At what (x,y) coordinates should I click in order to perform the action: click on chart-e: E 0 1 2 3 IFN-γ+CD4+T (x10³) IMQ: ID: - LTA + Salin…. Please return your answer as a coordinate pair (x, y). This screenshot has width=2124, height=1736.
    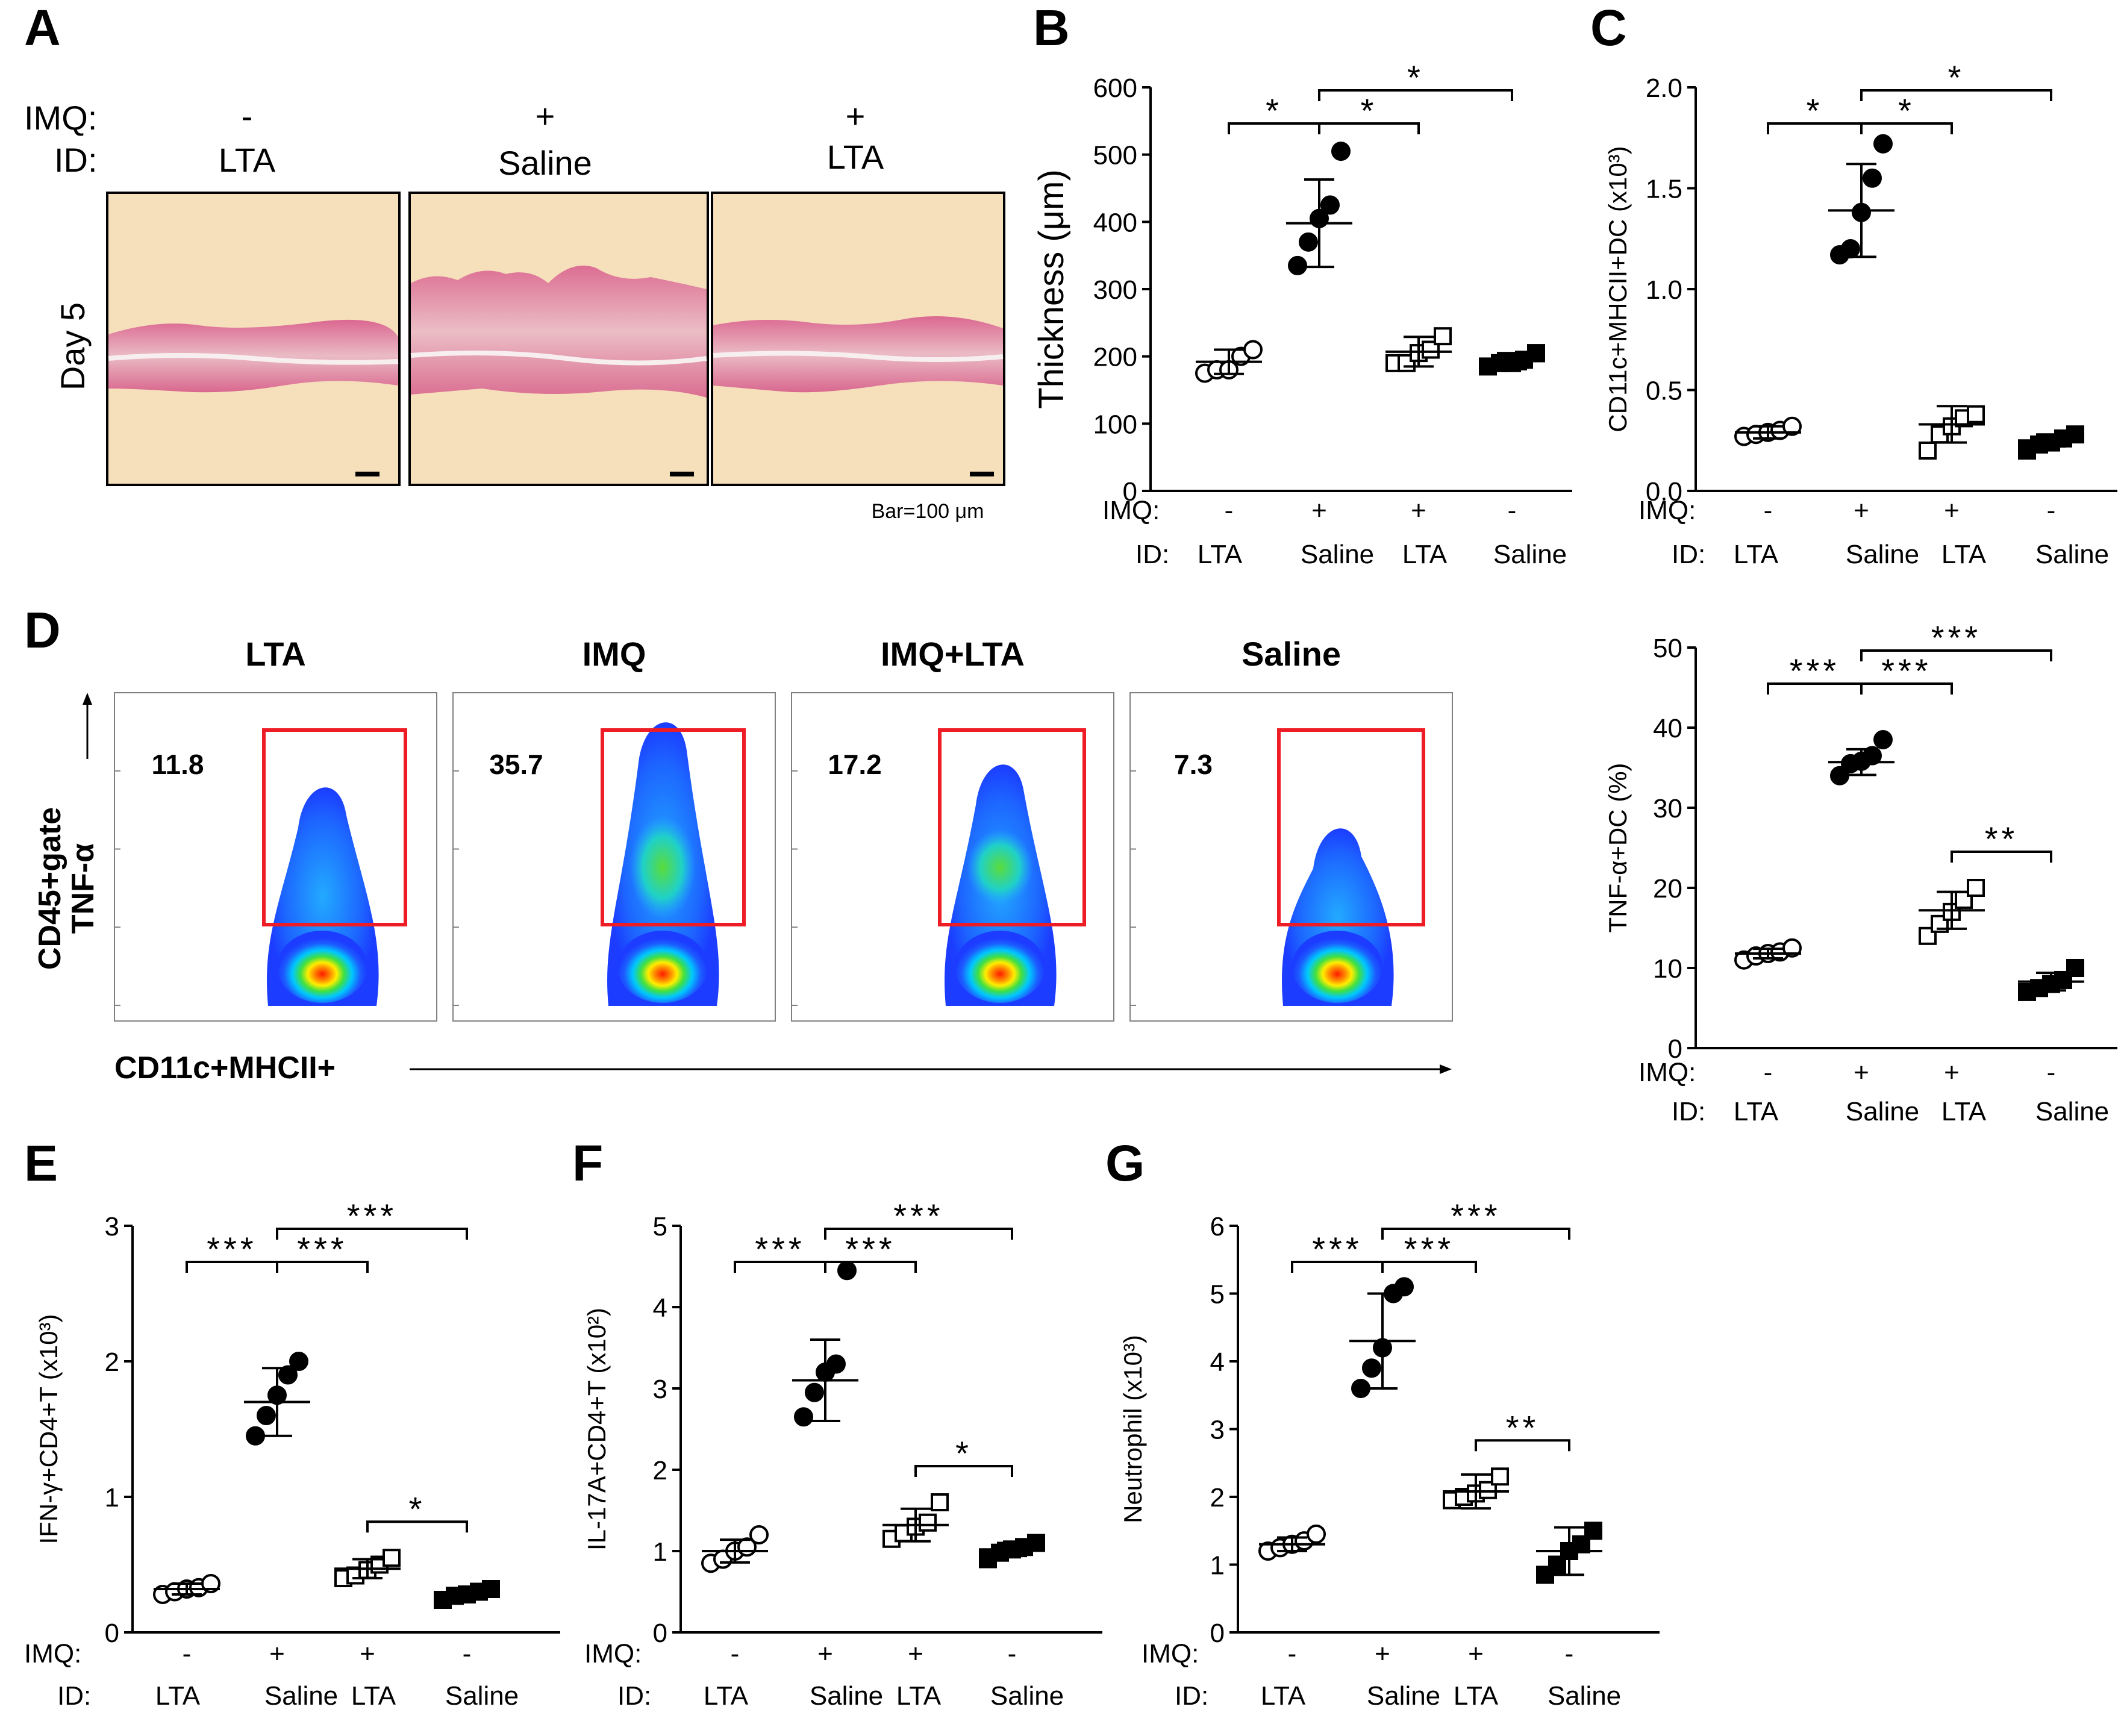
    Looking at the image, I should click on (292, 1423).